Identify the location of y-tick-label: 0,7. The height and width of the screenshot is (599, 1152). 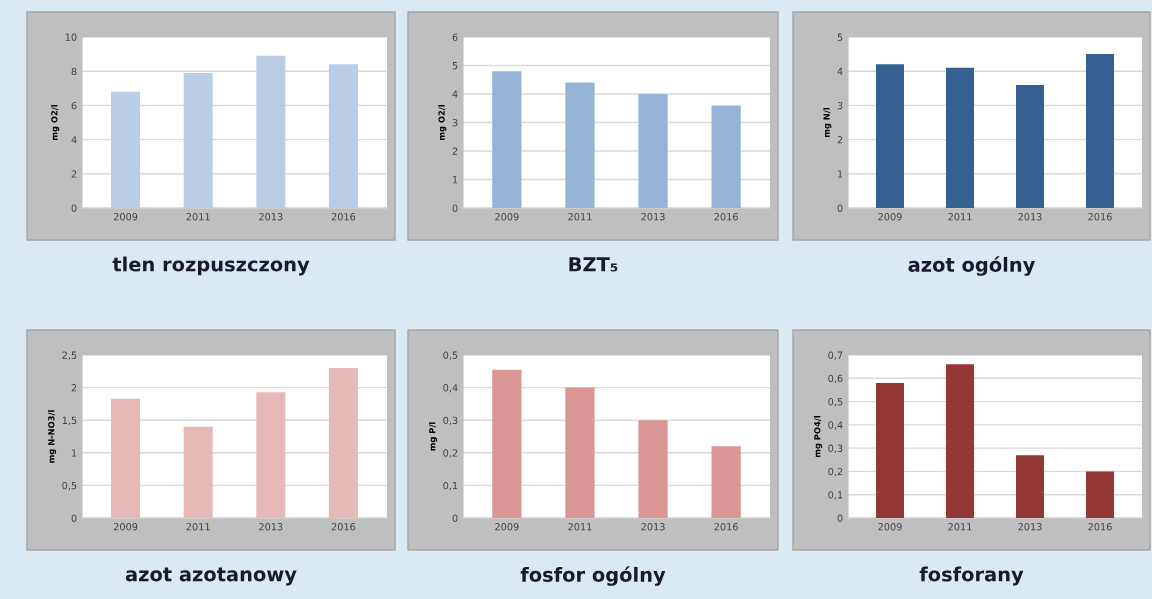
(835, 355).